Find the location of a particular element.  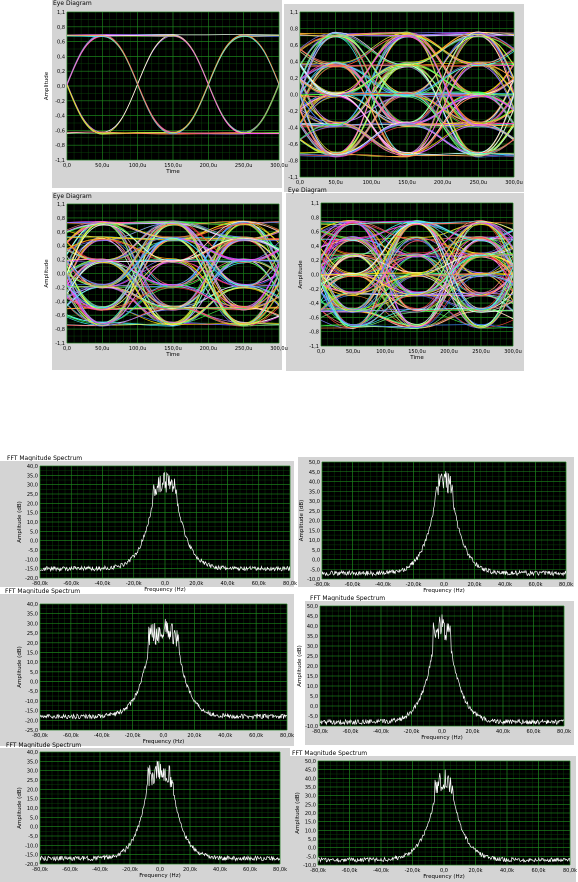

fft-plot-6-ytick-label: 0,0 is located at coordinates (312, 849).